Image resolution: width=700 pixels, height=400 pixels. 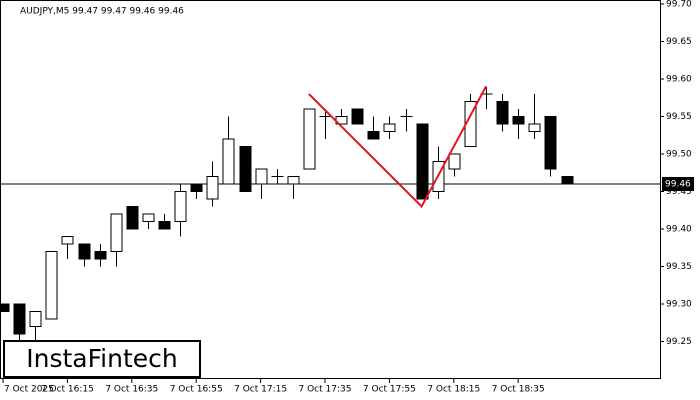 What do you see at coordinates (679, 192) in the screenshot?
I see `y-tick-label: 99.45` at bounding box center [679, 192].